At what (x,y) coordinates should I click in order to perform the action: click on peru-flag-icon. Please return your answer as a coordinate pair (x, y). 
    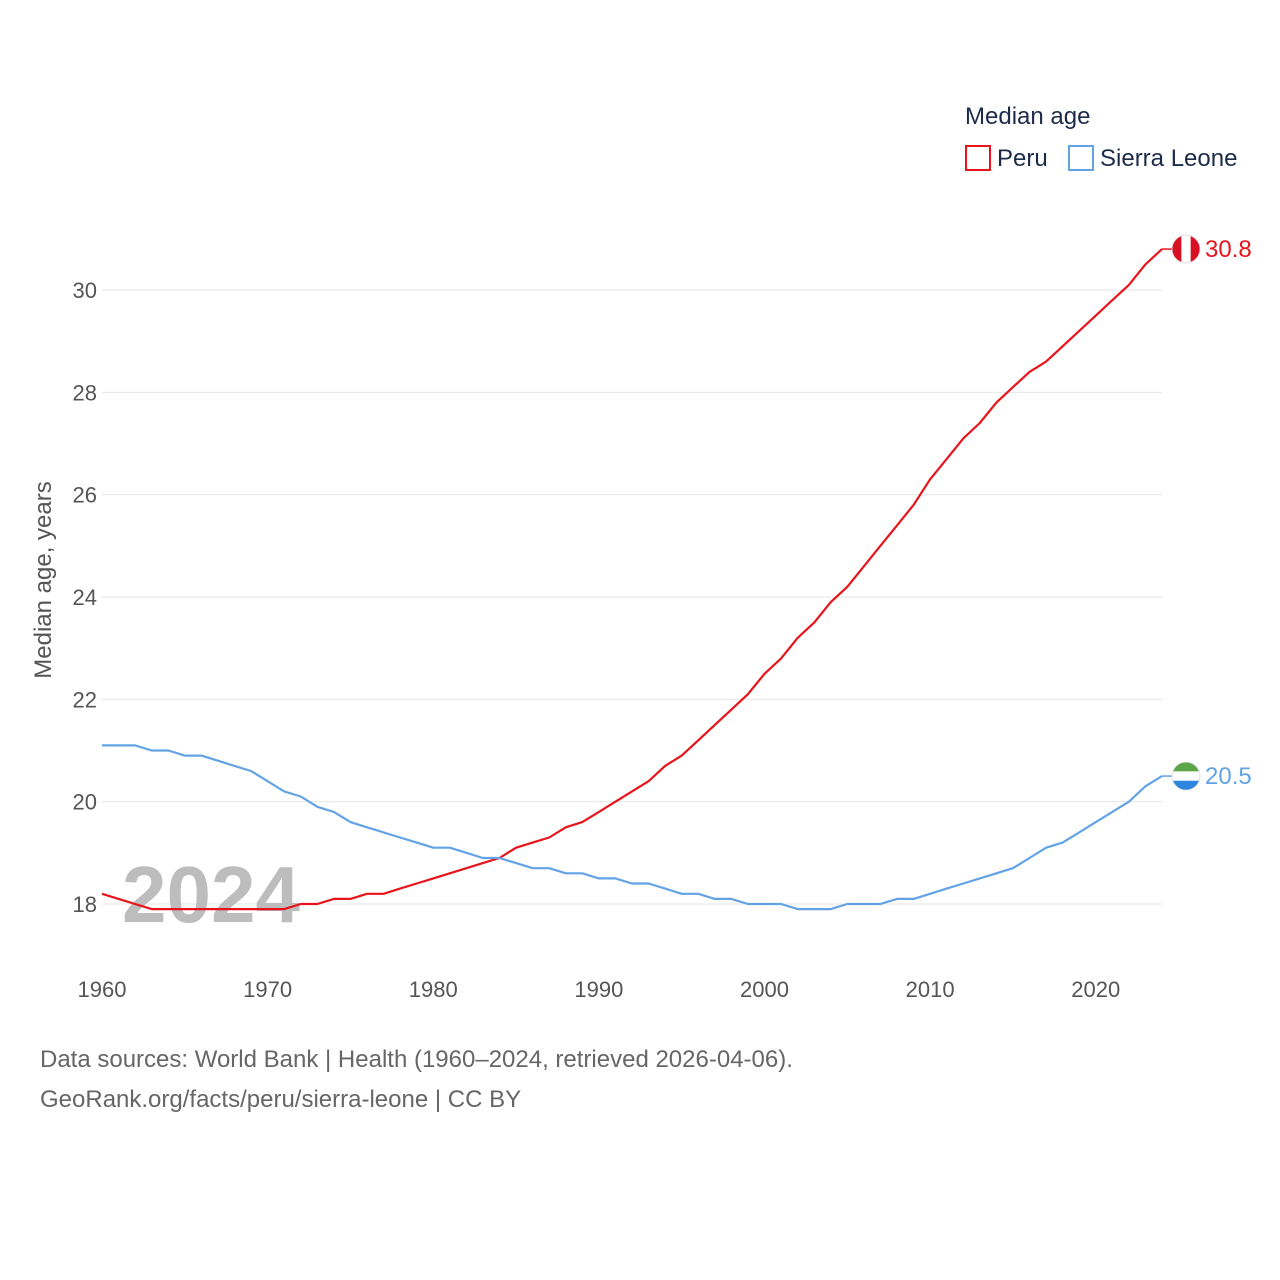
    Looking at the image, I should click on (1186, 249).